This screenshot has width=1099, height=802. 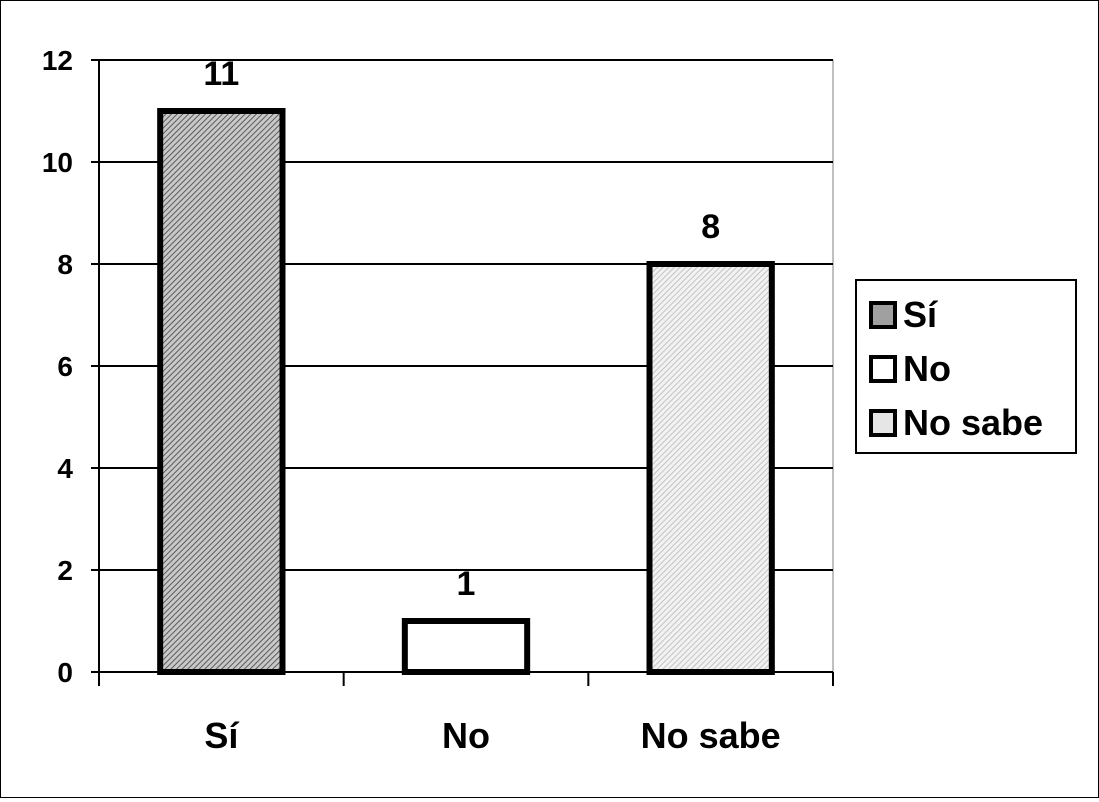 I want to click on y-tick-label: 0, so click(x=65, y=672).